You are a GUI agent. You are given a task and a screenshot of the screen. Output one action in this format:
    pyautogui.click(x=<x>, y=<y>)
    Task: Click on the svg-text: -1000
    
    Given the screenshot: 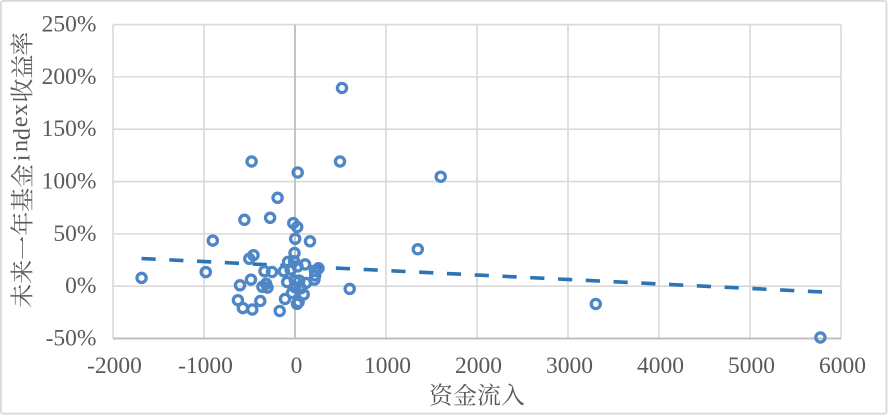 What is the action you would take?
    pyautogui.click(x=205, y=366)
    